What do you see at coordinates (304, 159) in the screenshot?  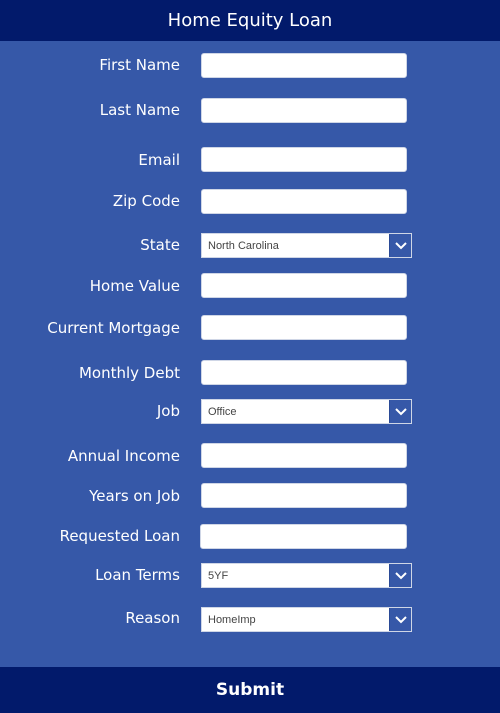 I see `email-field` at bounding box center [304, 159].